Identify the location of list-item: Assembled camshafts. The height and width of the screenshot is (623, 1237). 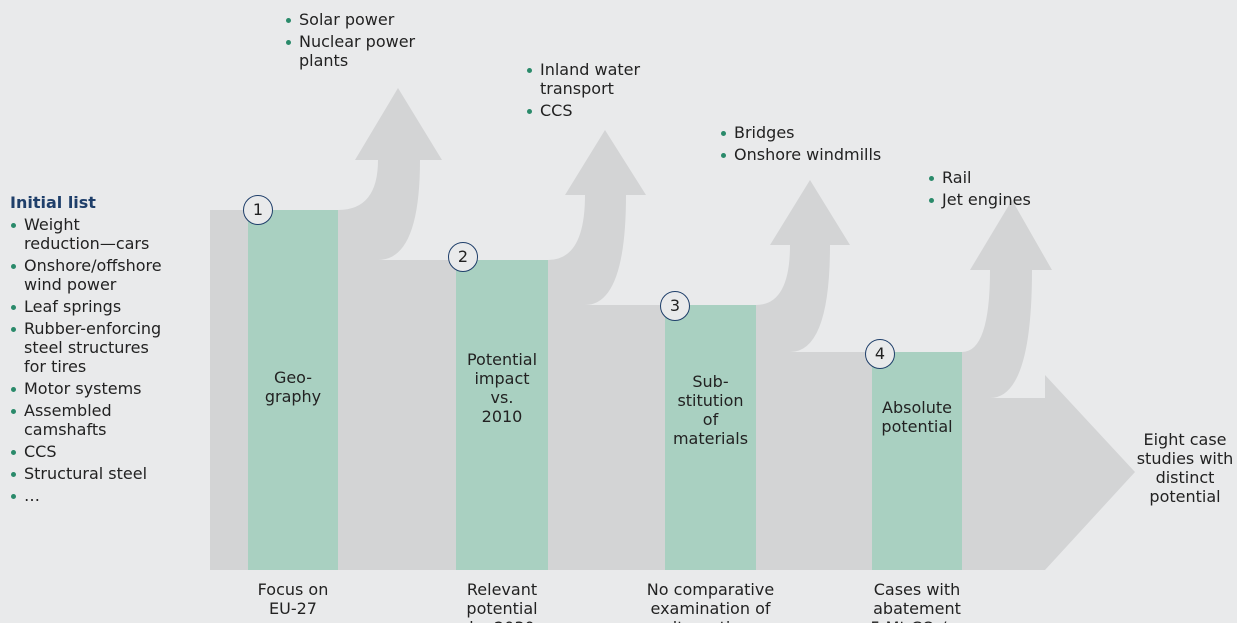
(85, 420).